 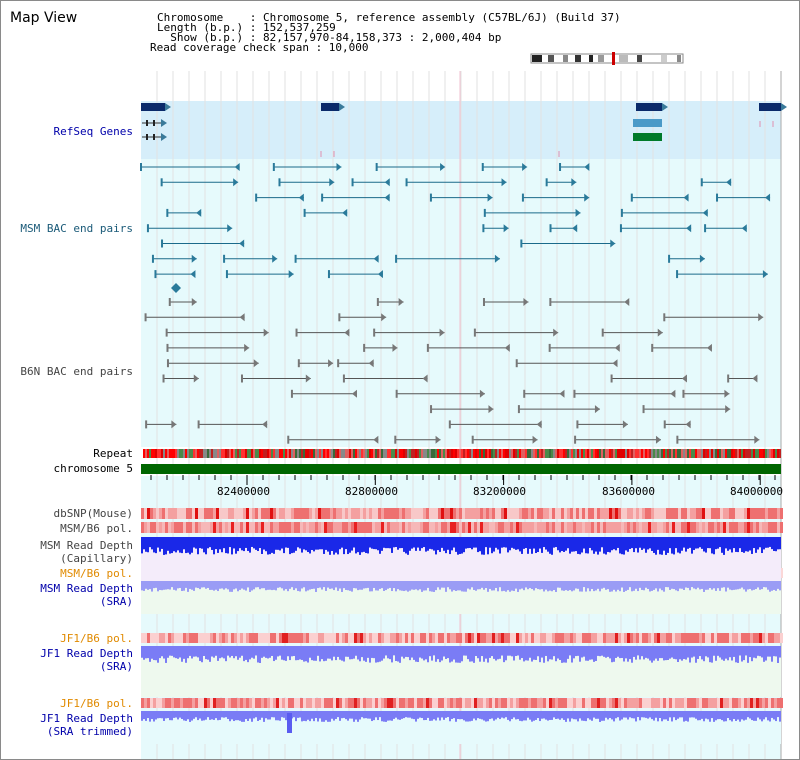 I want to click on track-label-capillary: (Capillary), so click(x=96, y=558).